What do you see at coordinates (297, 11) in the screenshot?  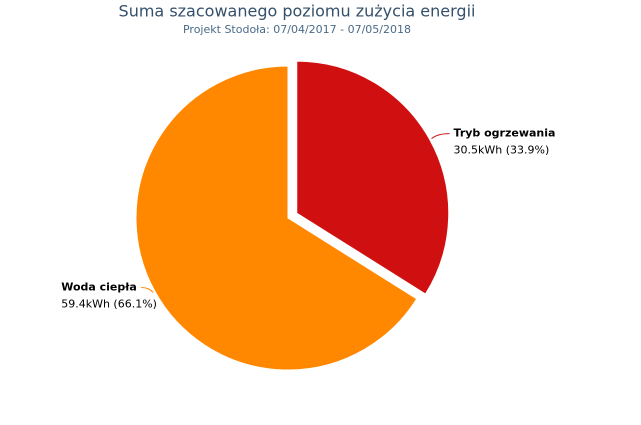 I see `chart-title: Suma szacowanego poziomu zużycia energii` at bounding box center [297, 11].